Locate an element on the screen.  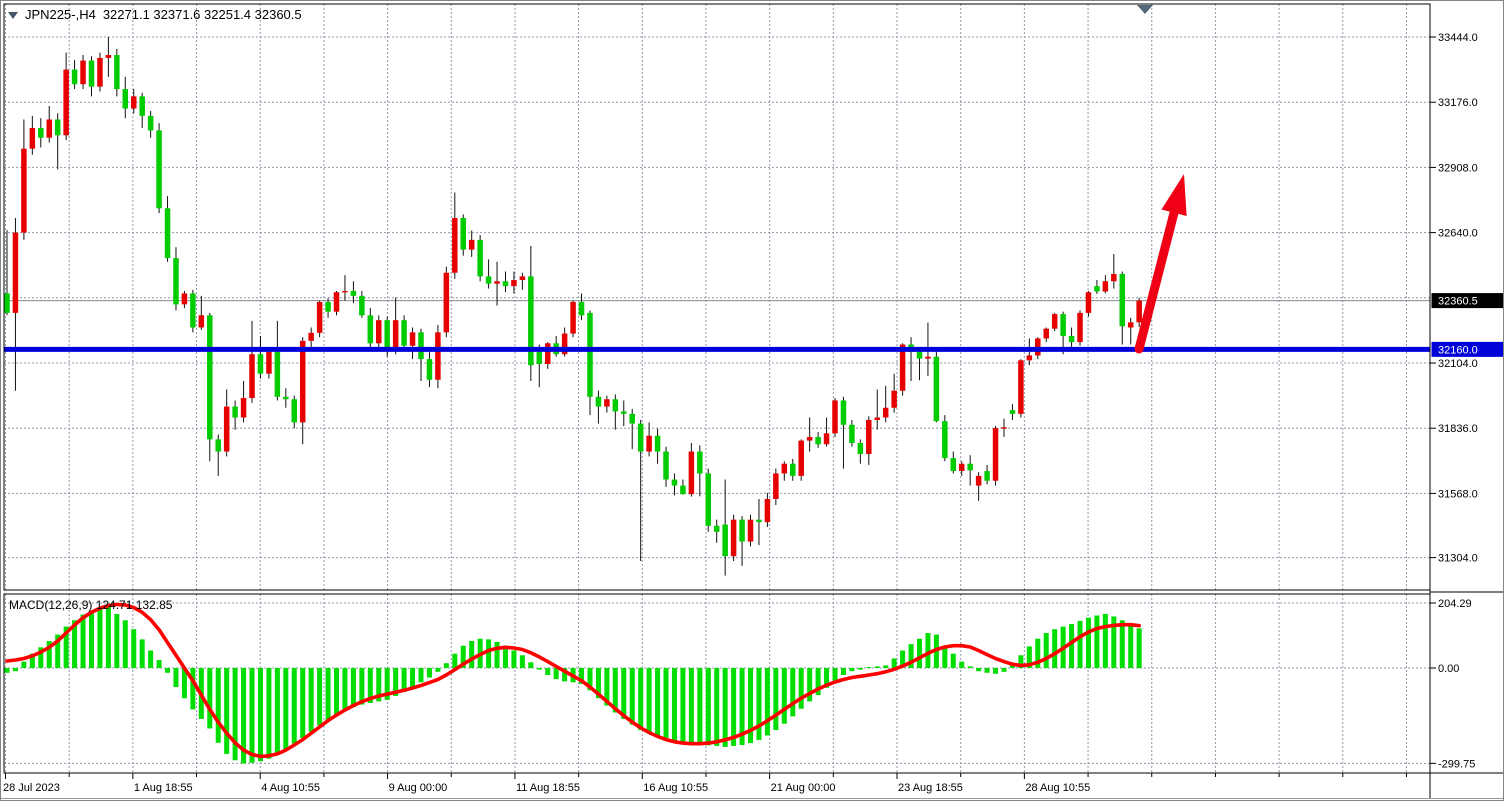
time-tick-label: 9 Aug 00:00 is located at coordinates (418, 788).